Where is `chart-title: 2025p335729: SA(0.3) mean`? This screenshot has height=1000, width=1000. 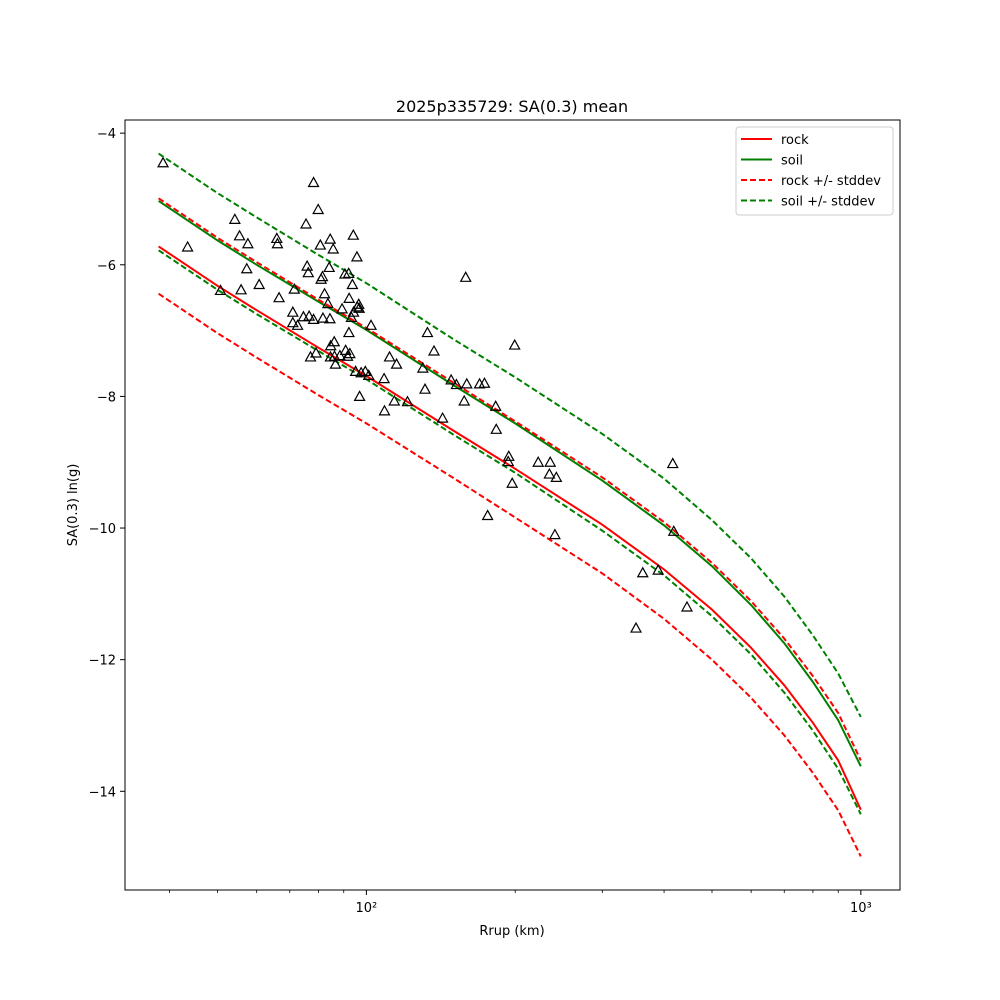 chart-title: 2025p335729: SA(0.3) mean is located at coordinates (512, 106).